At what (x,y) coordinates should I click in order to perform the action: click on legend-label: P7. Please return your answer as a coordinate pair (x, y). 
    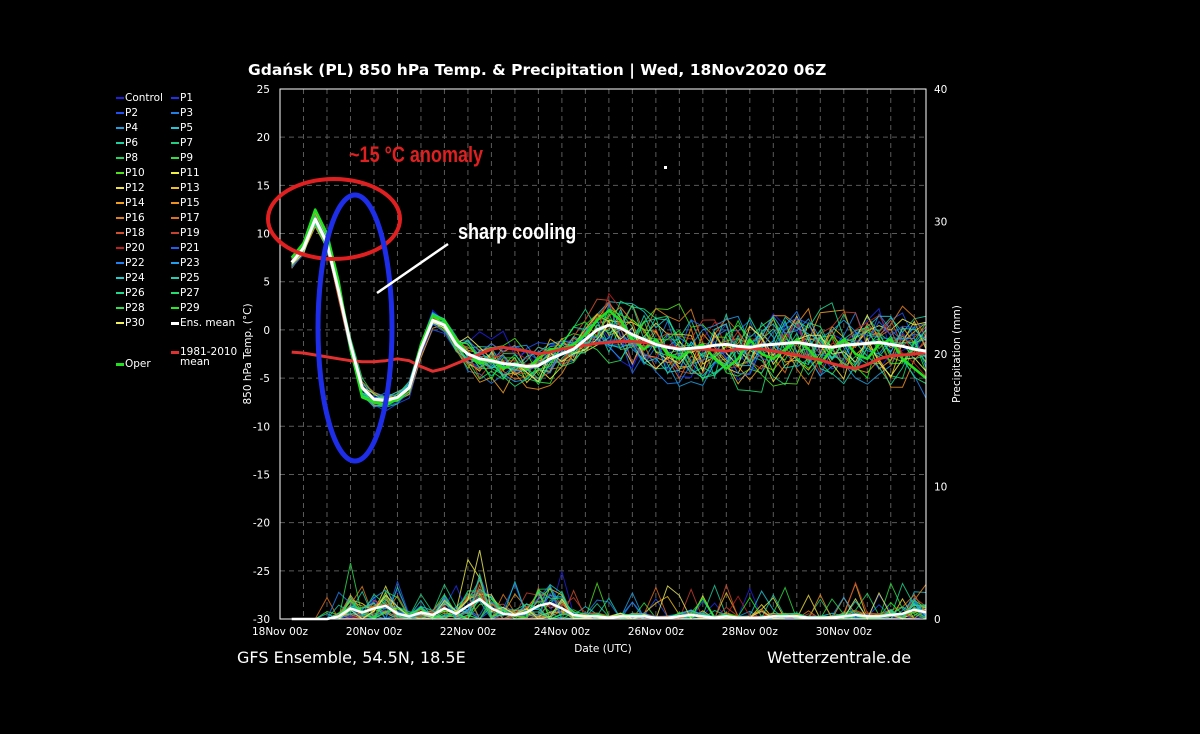
    Looking at the image, I should click on (187, 143).